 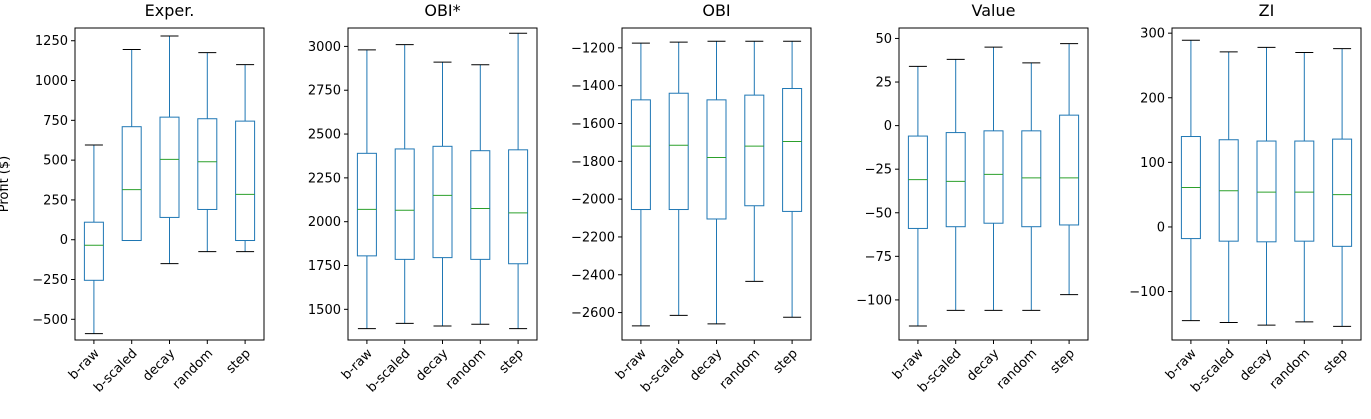 I want to click on panel-title: OBI, so click(x=716, y=10).